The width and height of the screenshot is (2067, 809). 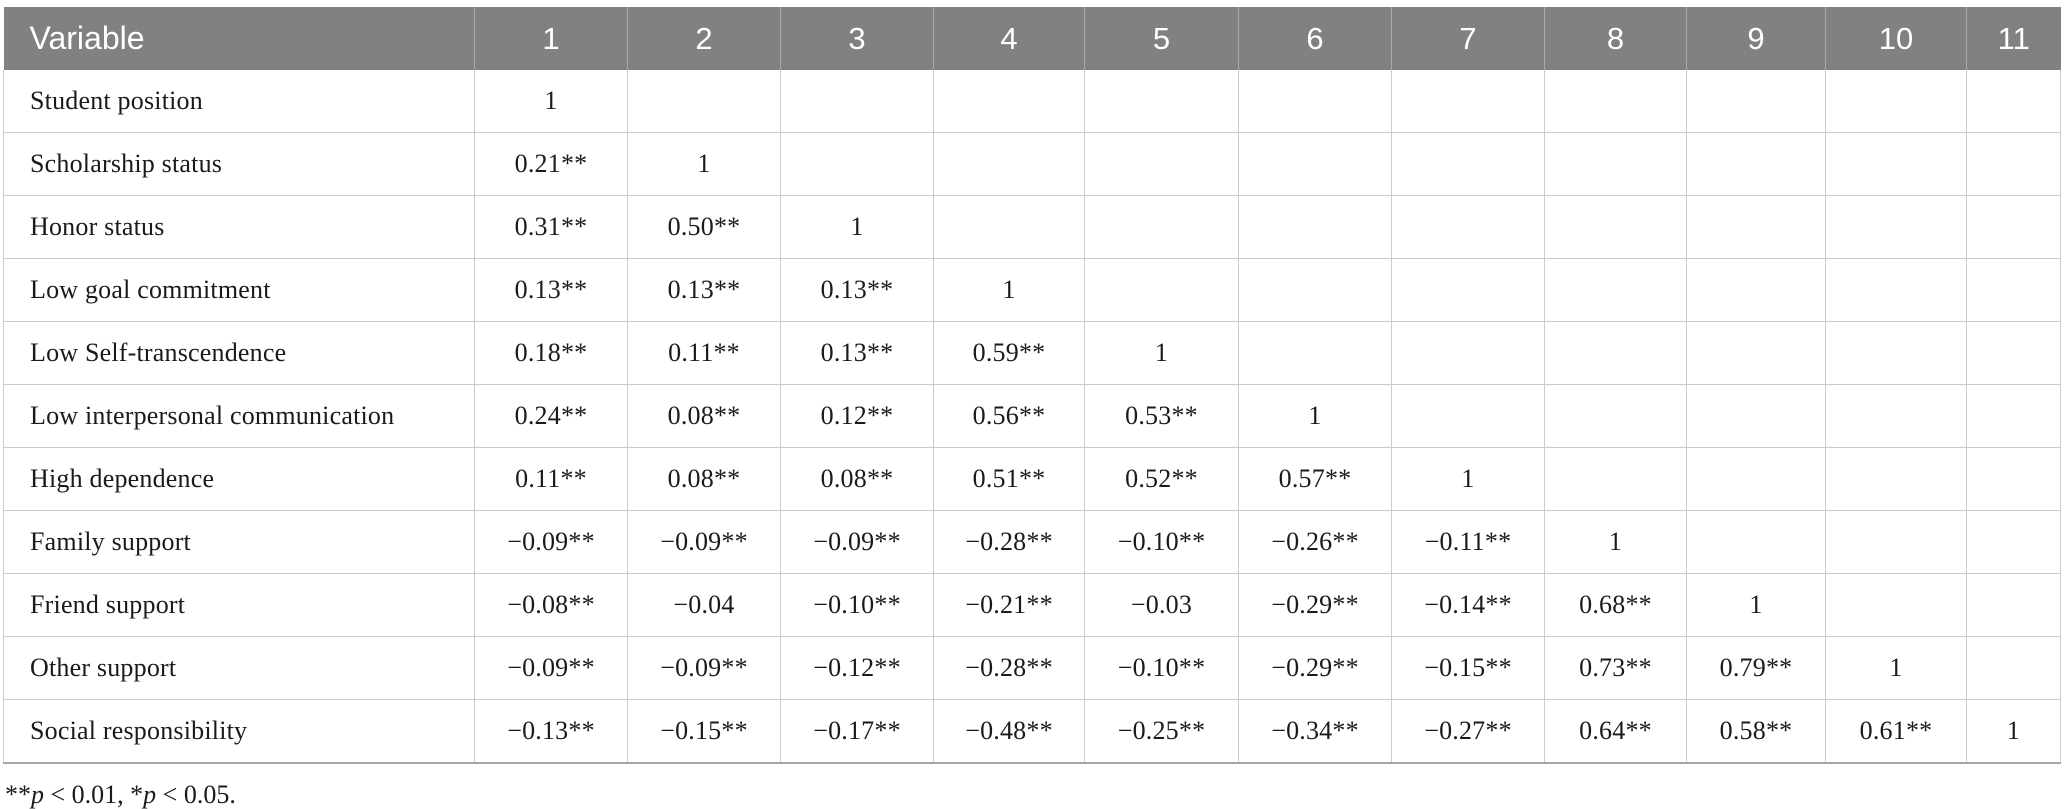 I want to click on correlation-cell: 0.53**, so click(x=1161, y=416).